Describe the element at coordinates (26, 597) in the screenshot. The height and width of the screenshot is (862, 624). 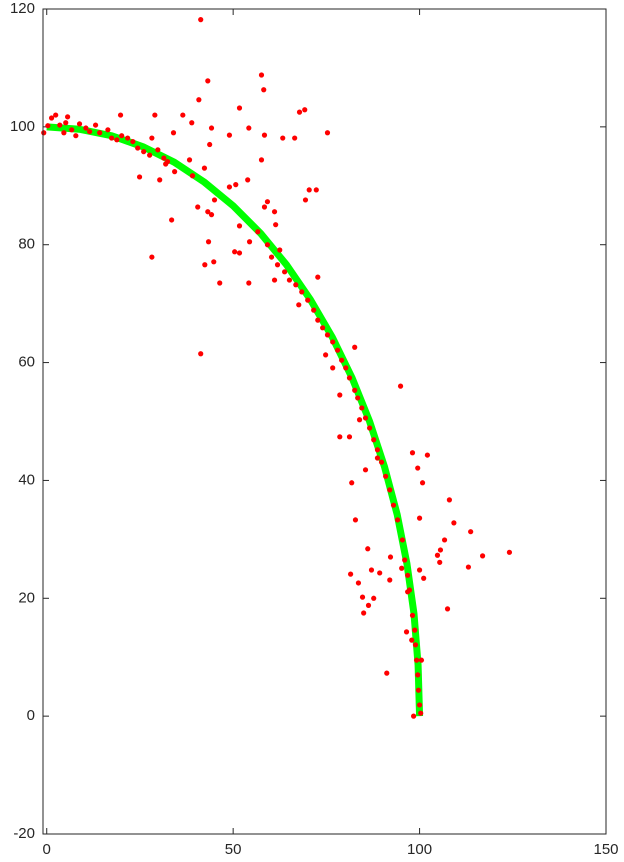
I see `y-tick-label: 20` at that location.